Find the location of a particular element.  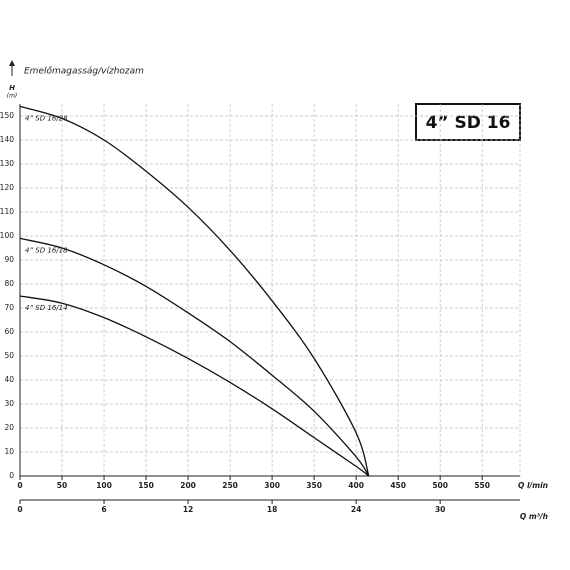

y-tick-label: 130 is located at coordinates (7, 163).